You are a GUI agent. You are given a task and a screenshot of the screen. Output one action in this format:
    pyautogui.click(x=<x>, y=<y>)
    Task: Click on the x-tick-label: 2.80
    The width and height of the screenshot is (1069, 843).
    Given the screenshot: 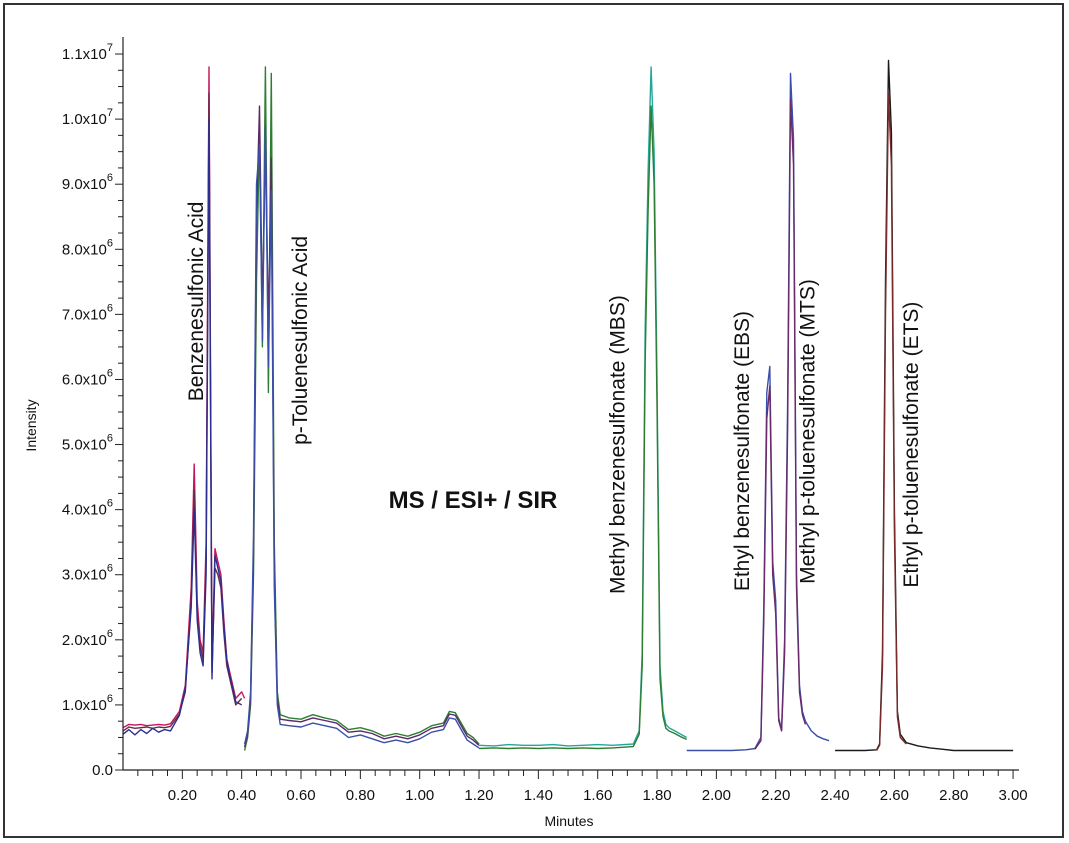 What is the action you would take?
    pyautogui.click(x=953, y=795)
    